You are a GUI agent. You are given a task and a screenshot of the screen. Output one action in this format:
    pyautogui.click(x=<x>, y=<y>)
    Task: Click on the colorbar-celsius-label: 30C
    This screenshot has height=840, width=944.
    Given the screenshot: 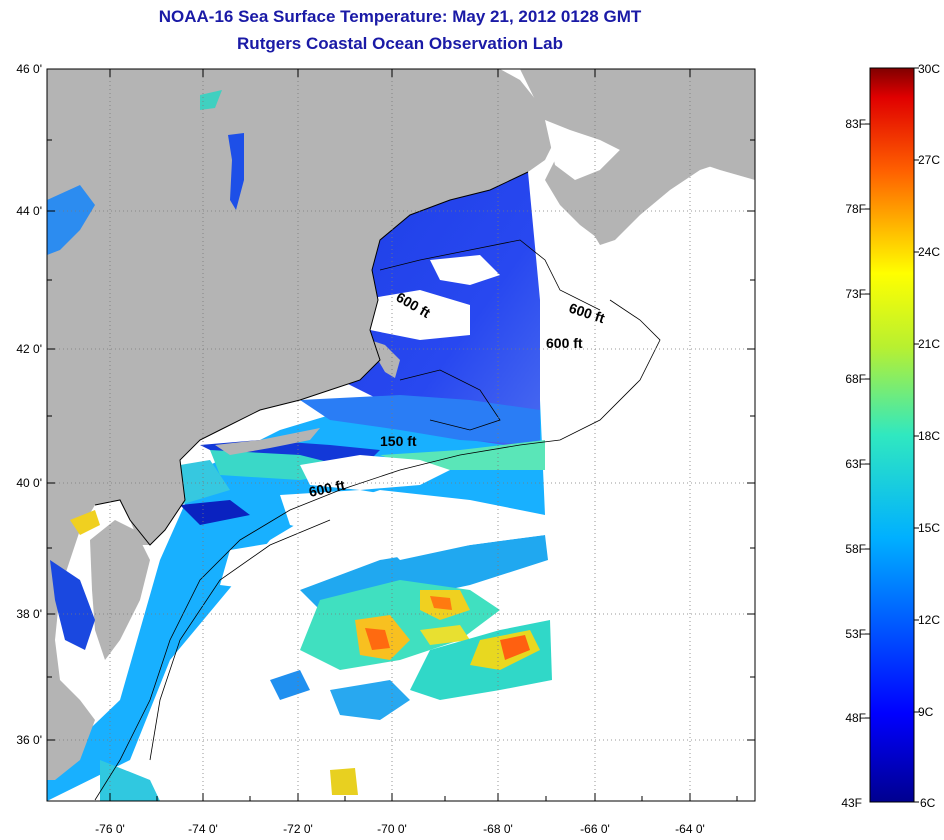 What is the action you would take?
    pyautogui.click(x=929, y=69)
    